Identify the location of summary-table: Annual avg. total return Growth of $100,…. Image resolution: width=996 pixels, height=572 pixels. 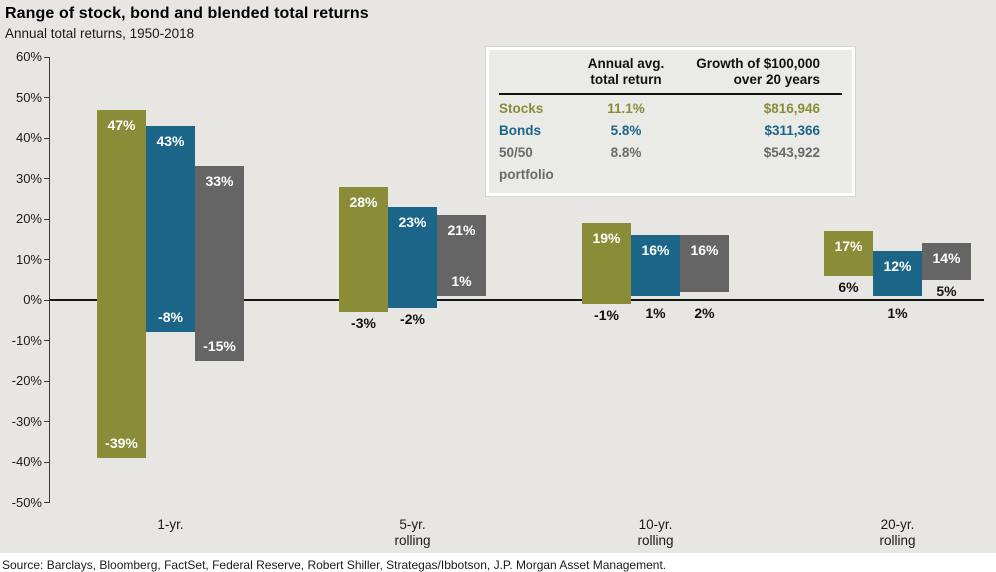
(670, 121).